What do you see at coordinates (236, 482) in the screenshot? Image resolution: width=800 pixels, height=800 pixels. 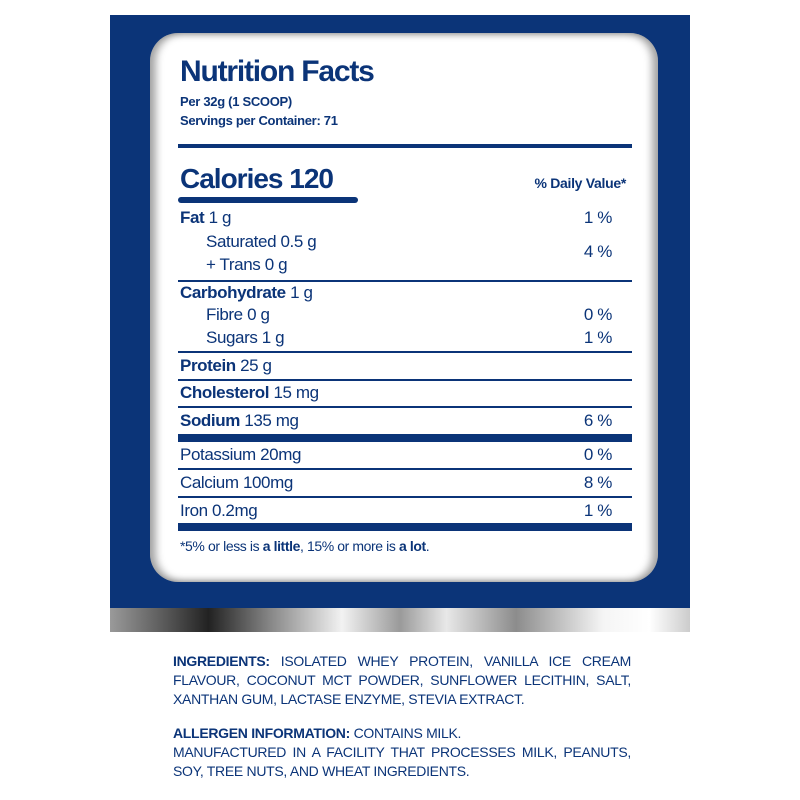 I see `nutrient-row-calcium: Calcium 100mg` at bounding box center [236, 482].